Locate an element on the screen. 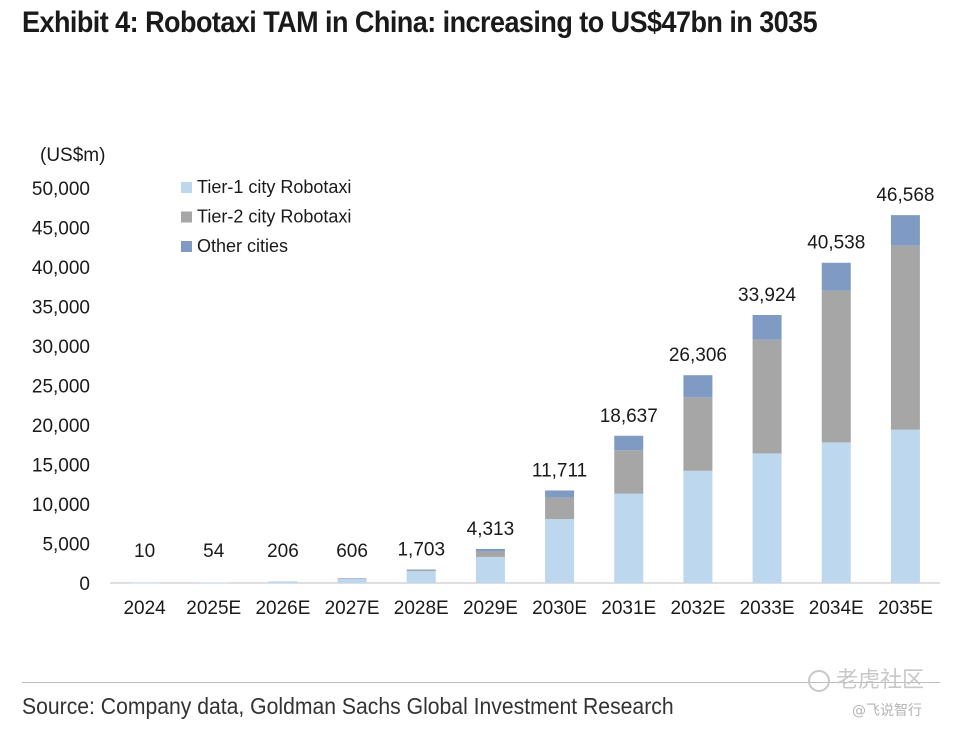  total-data-label: 40,538 is located at coordinates (836, 243).